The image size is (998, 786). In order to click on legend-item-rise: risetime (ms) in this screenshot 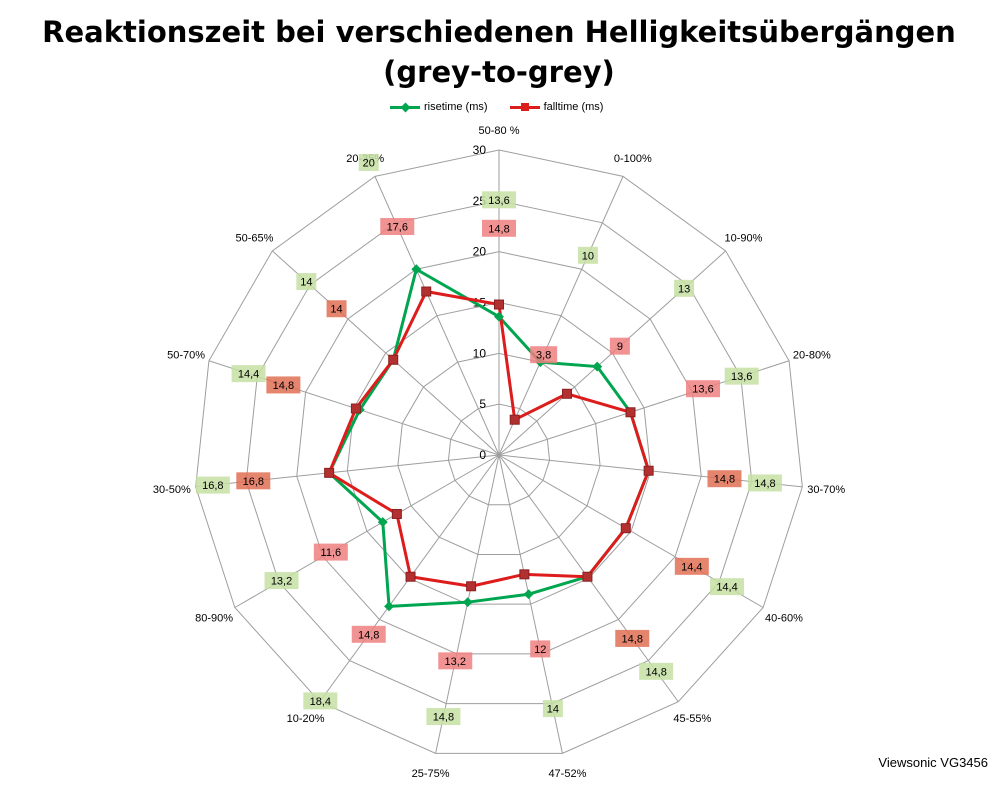, I will do `click(439, 107)`.